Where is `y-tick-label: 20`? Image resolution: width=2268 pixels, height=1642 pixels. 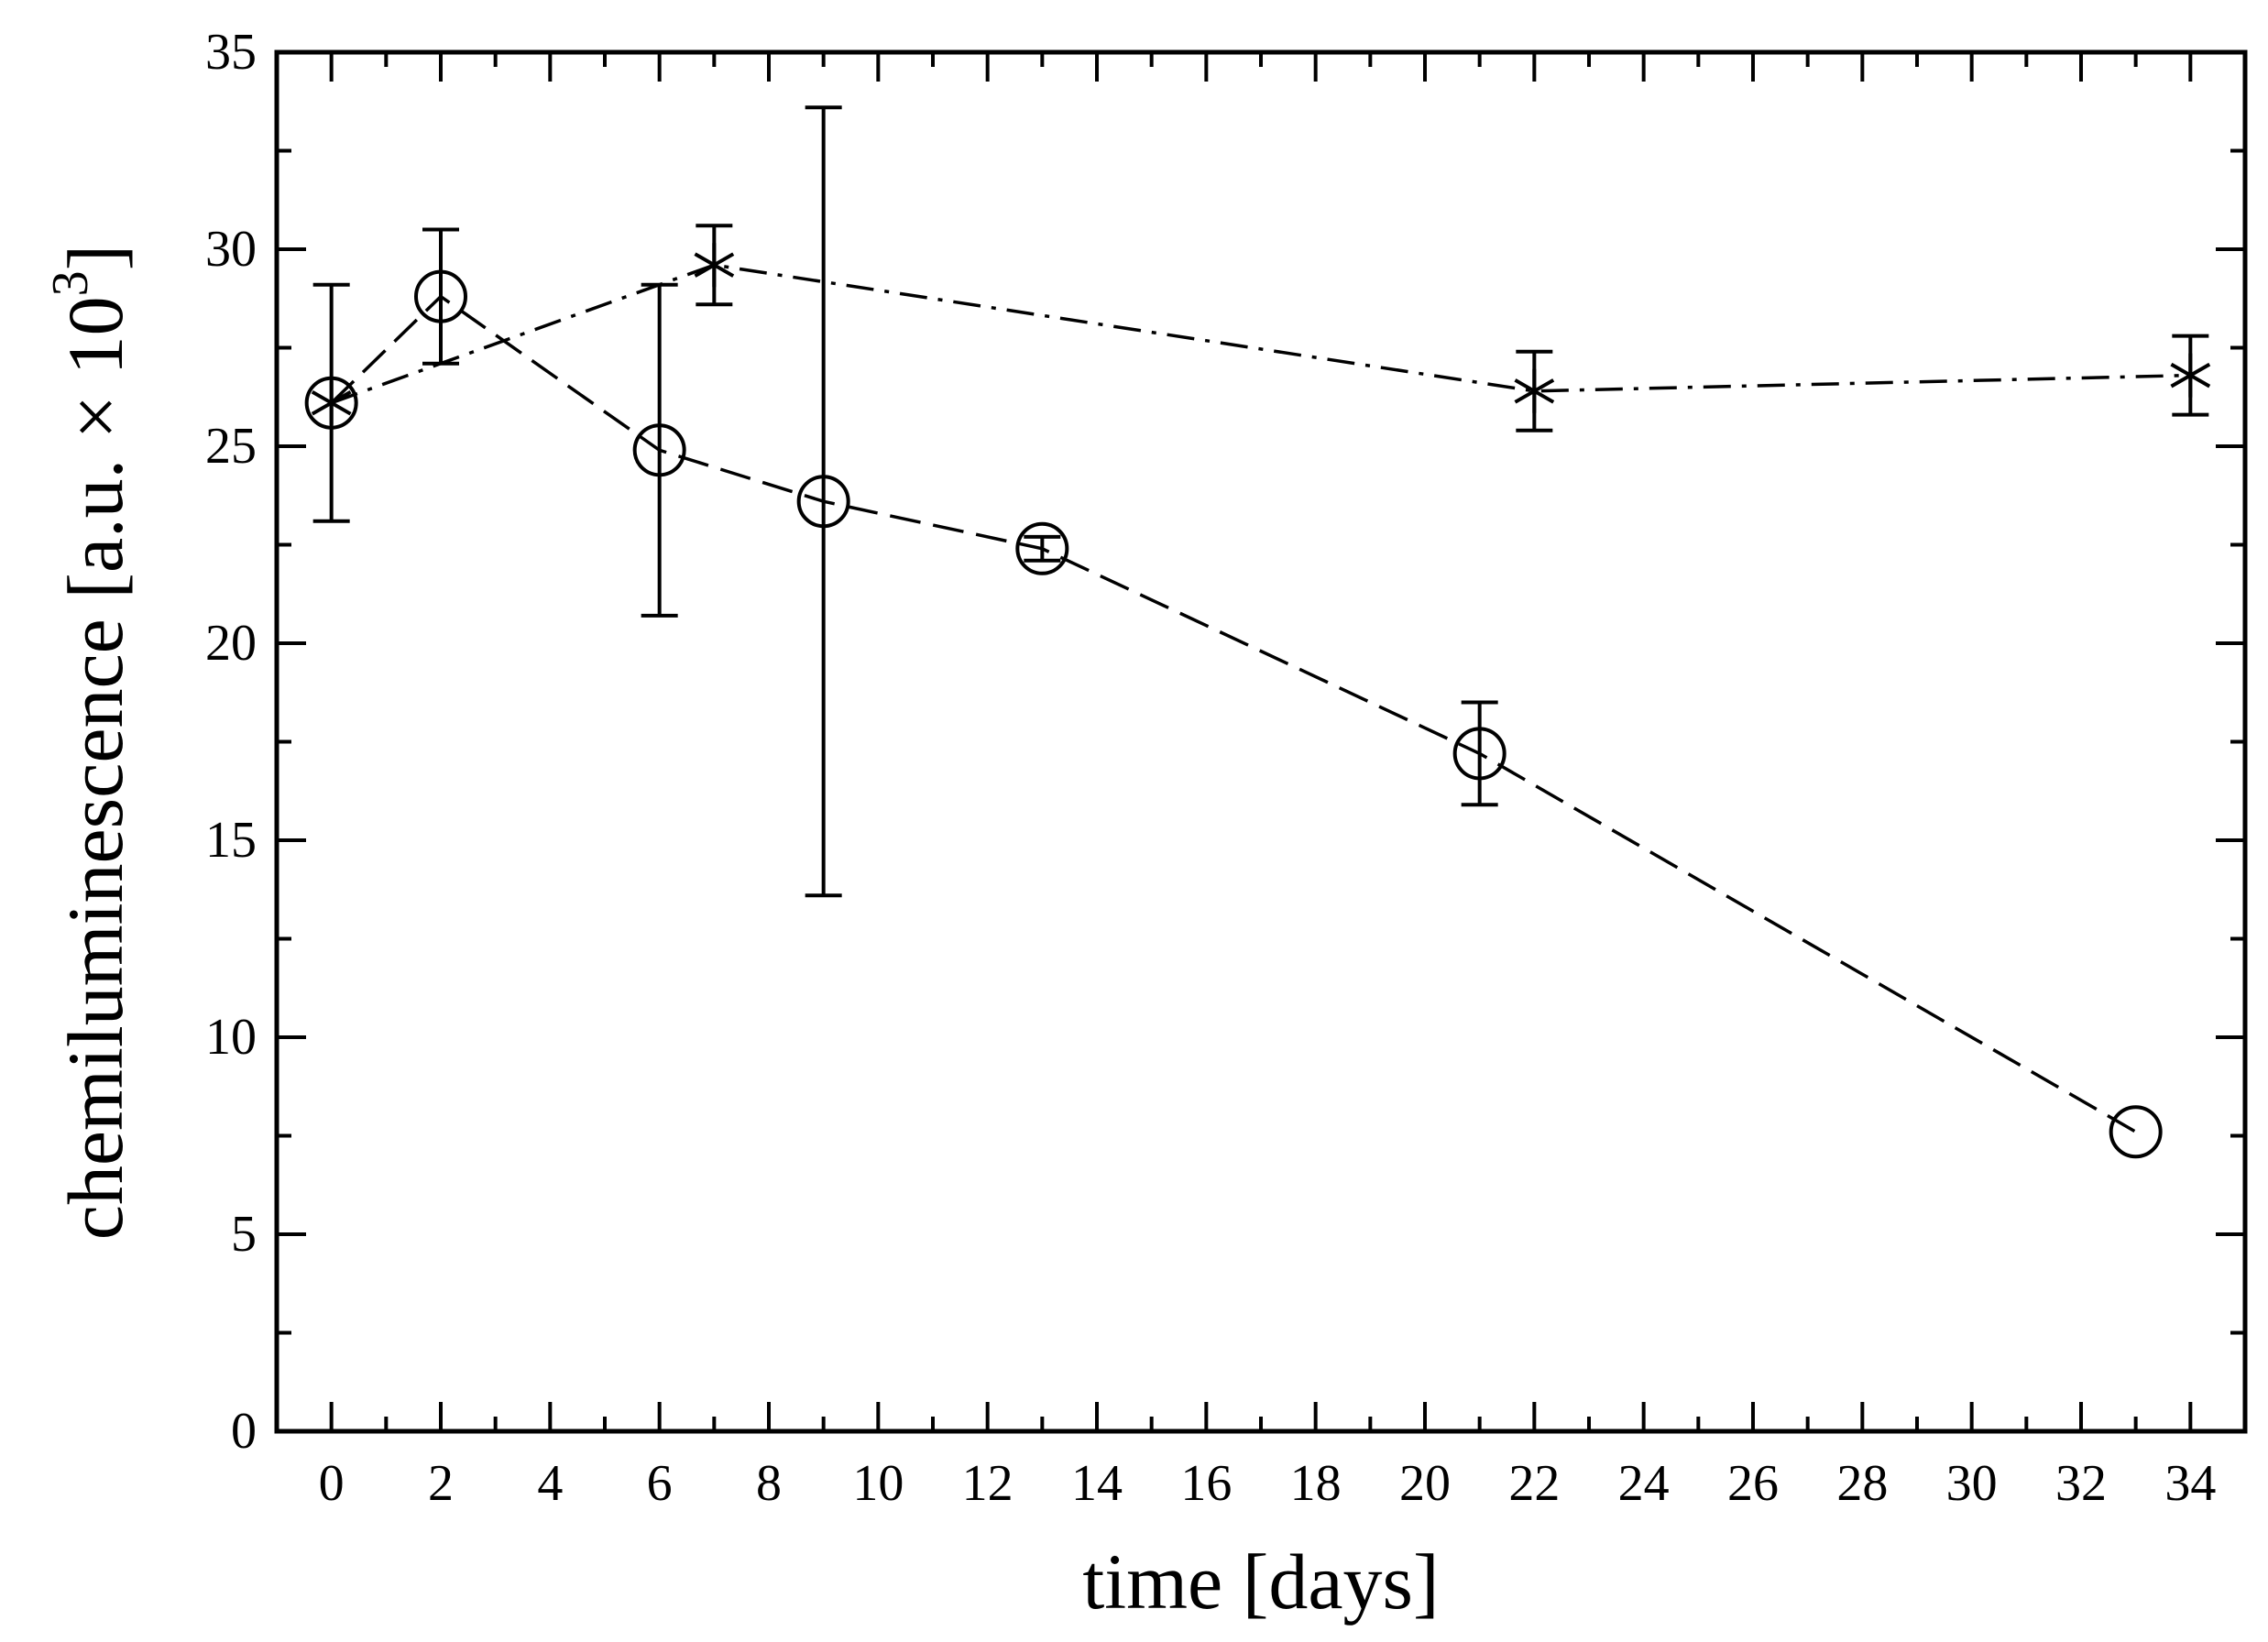 y-tick-label: 20 is located at coordinates (231, 644).